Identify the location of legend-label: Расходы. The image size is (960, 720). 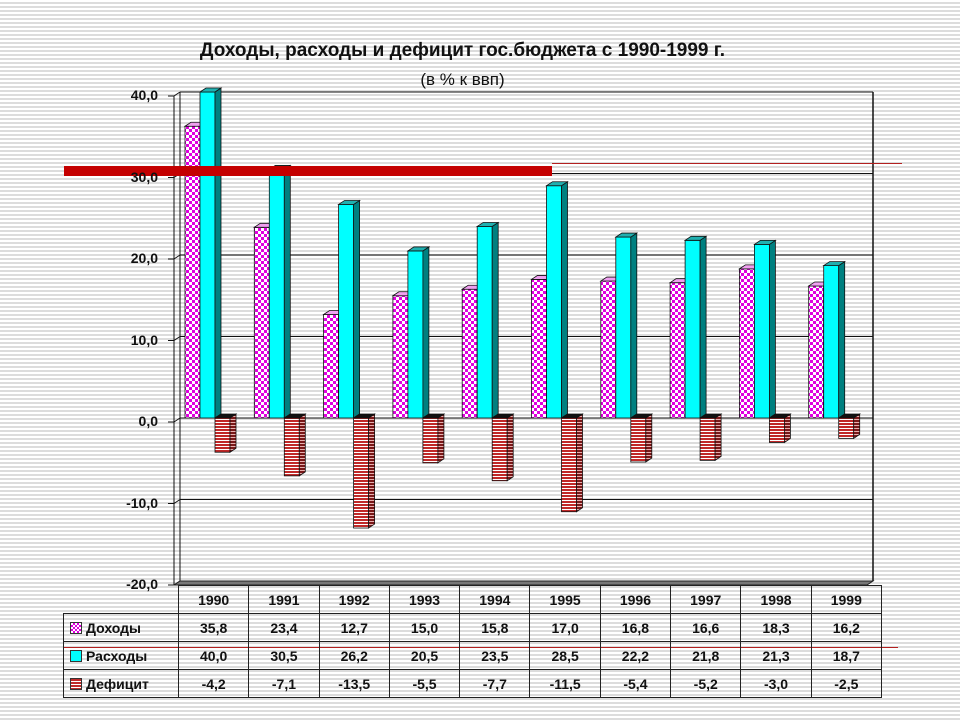
(117, 655).